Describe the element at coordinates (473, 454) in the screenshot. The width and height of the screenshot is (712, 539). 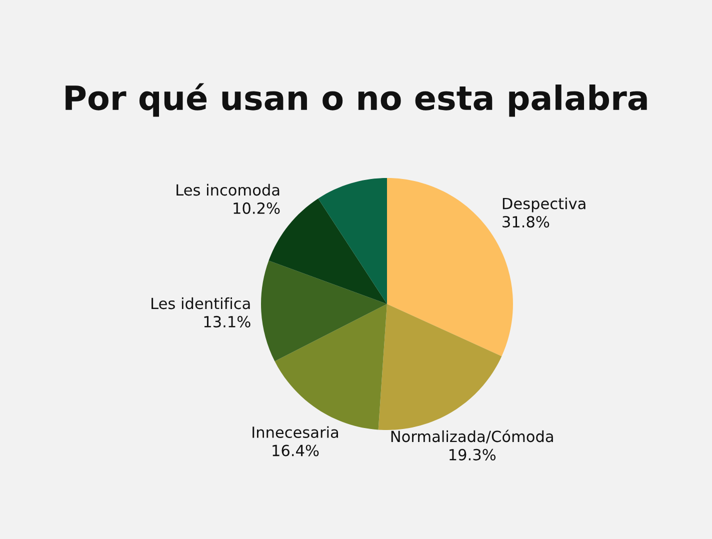
I see `data-label: 19.3%` at that location.